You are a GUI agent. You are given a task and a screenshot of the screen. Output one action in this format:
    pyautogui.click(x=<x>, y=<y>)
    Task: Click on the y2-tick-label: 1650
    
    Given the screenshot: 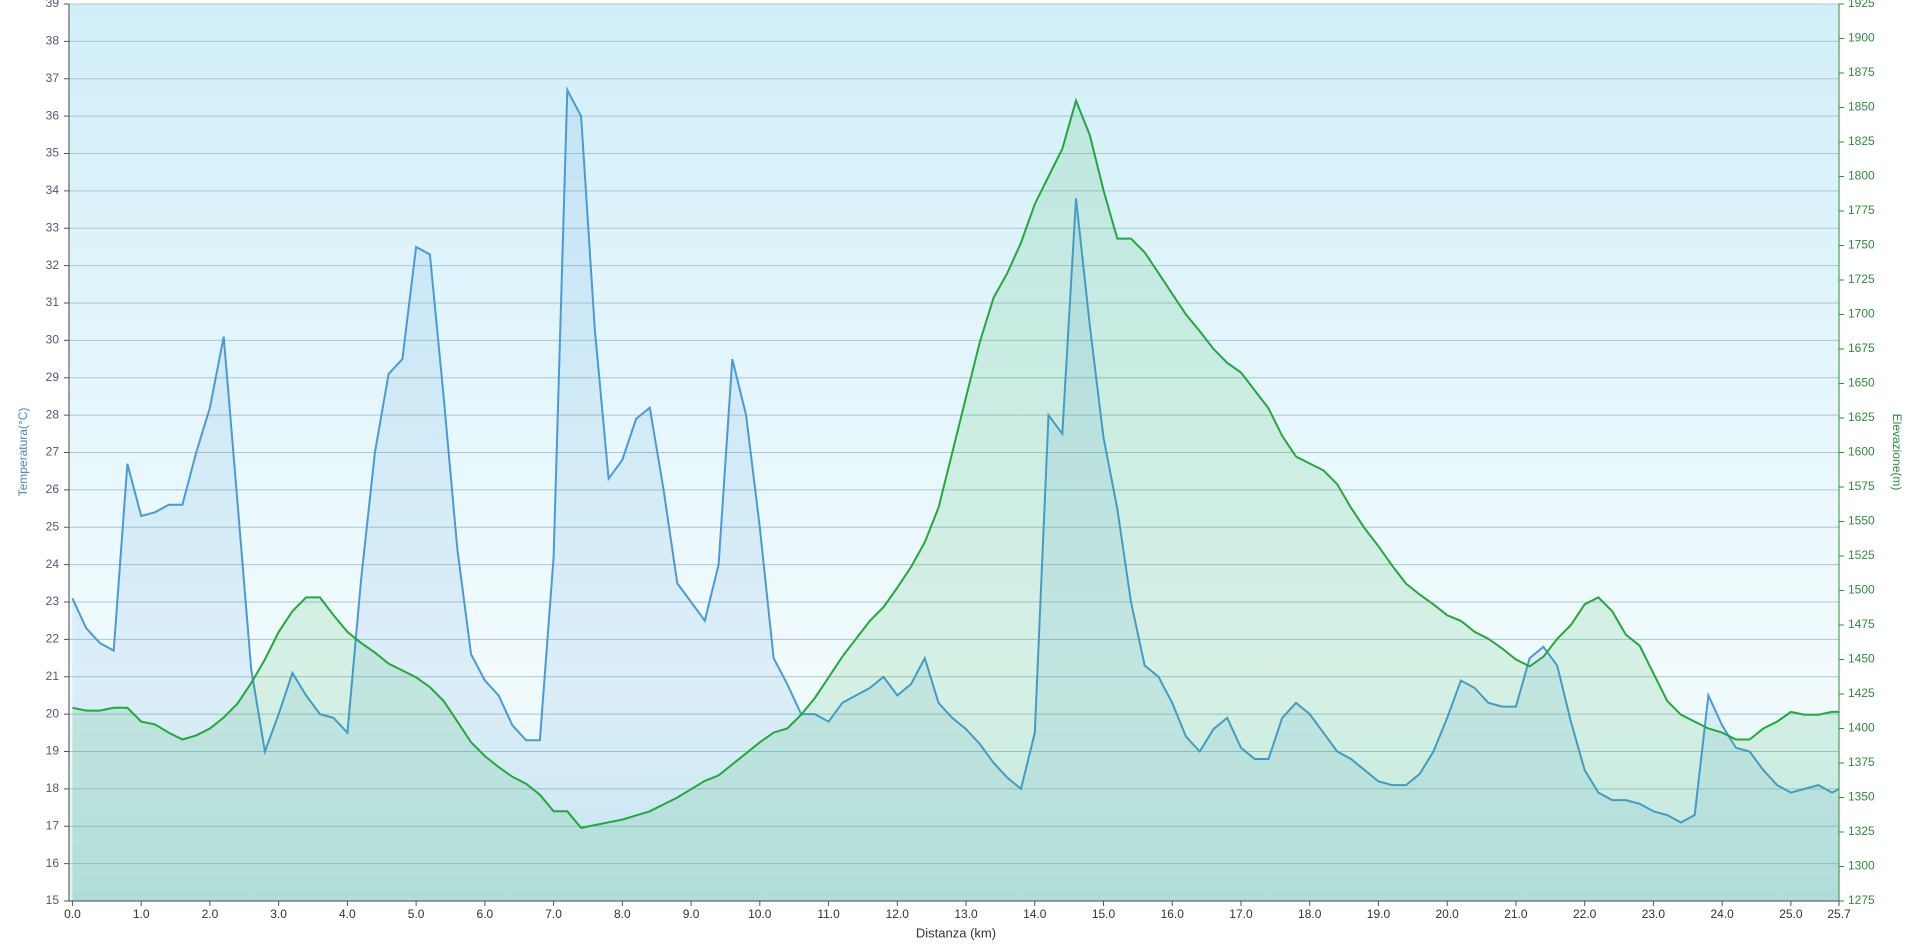 What is the action you would take?
    pyautogui.click(x=1861, y=383)
    